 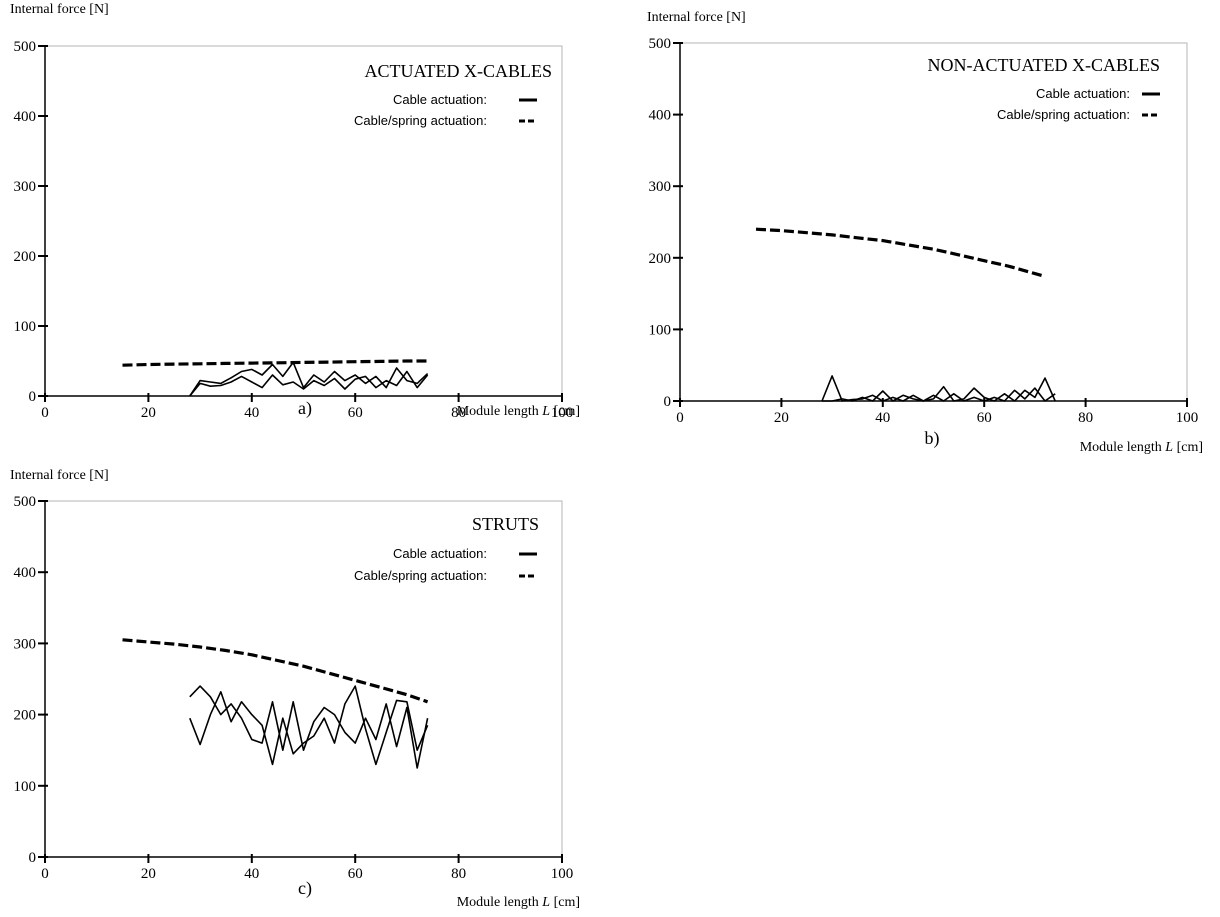 What do you see at coordinates (305, 408) in the screenshot?
I see `panel-caption: a)` at bounding box center [305, 408].